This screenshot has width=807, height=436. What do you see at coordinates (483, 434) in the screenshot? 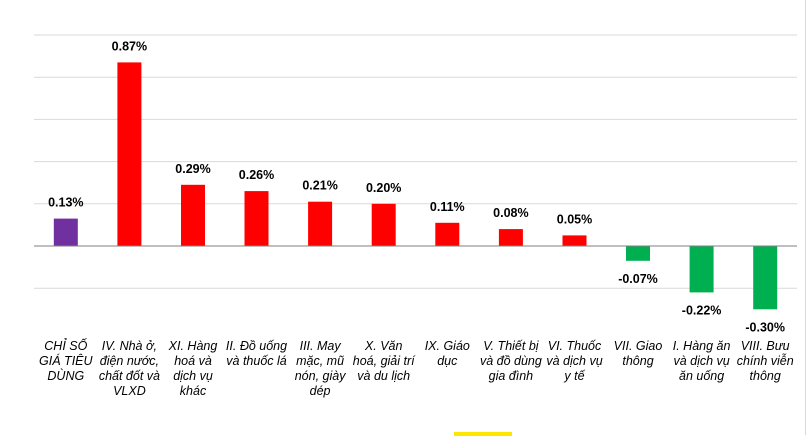
I see `accent-bar` at bounding box center [483, 434].